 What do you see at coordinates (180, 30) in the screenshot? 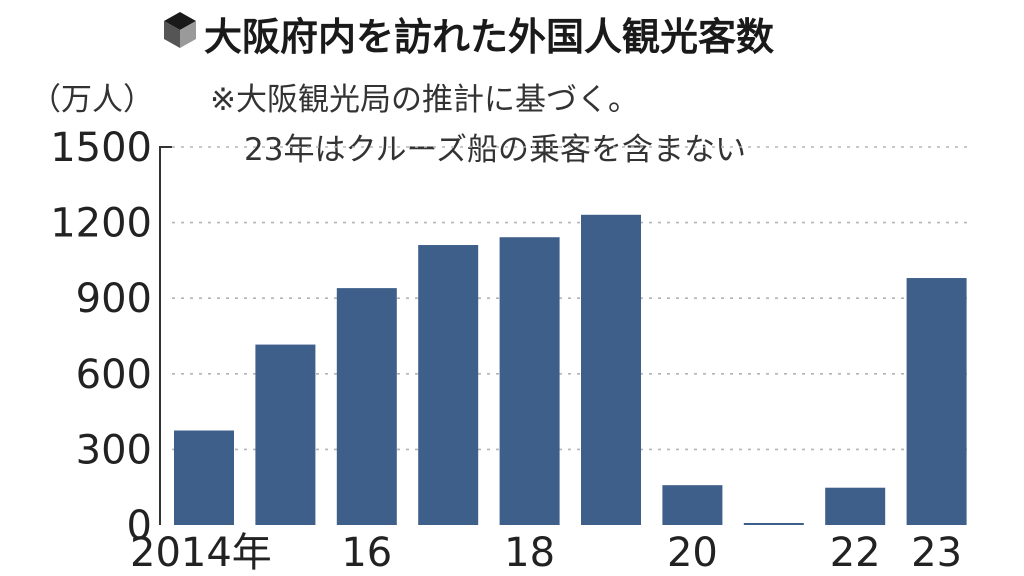
I see `cube-icon` at bounding box center [180, 30].